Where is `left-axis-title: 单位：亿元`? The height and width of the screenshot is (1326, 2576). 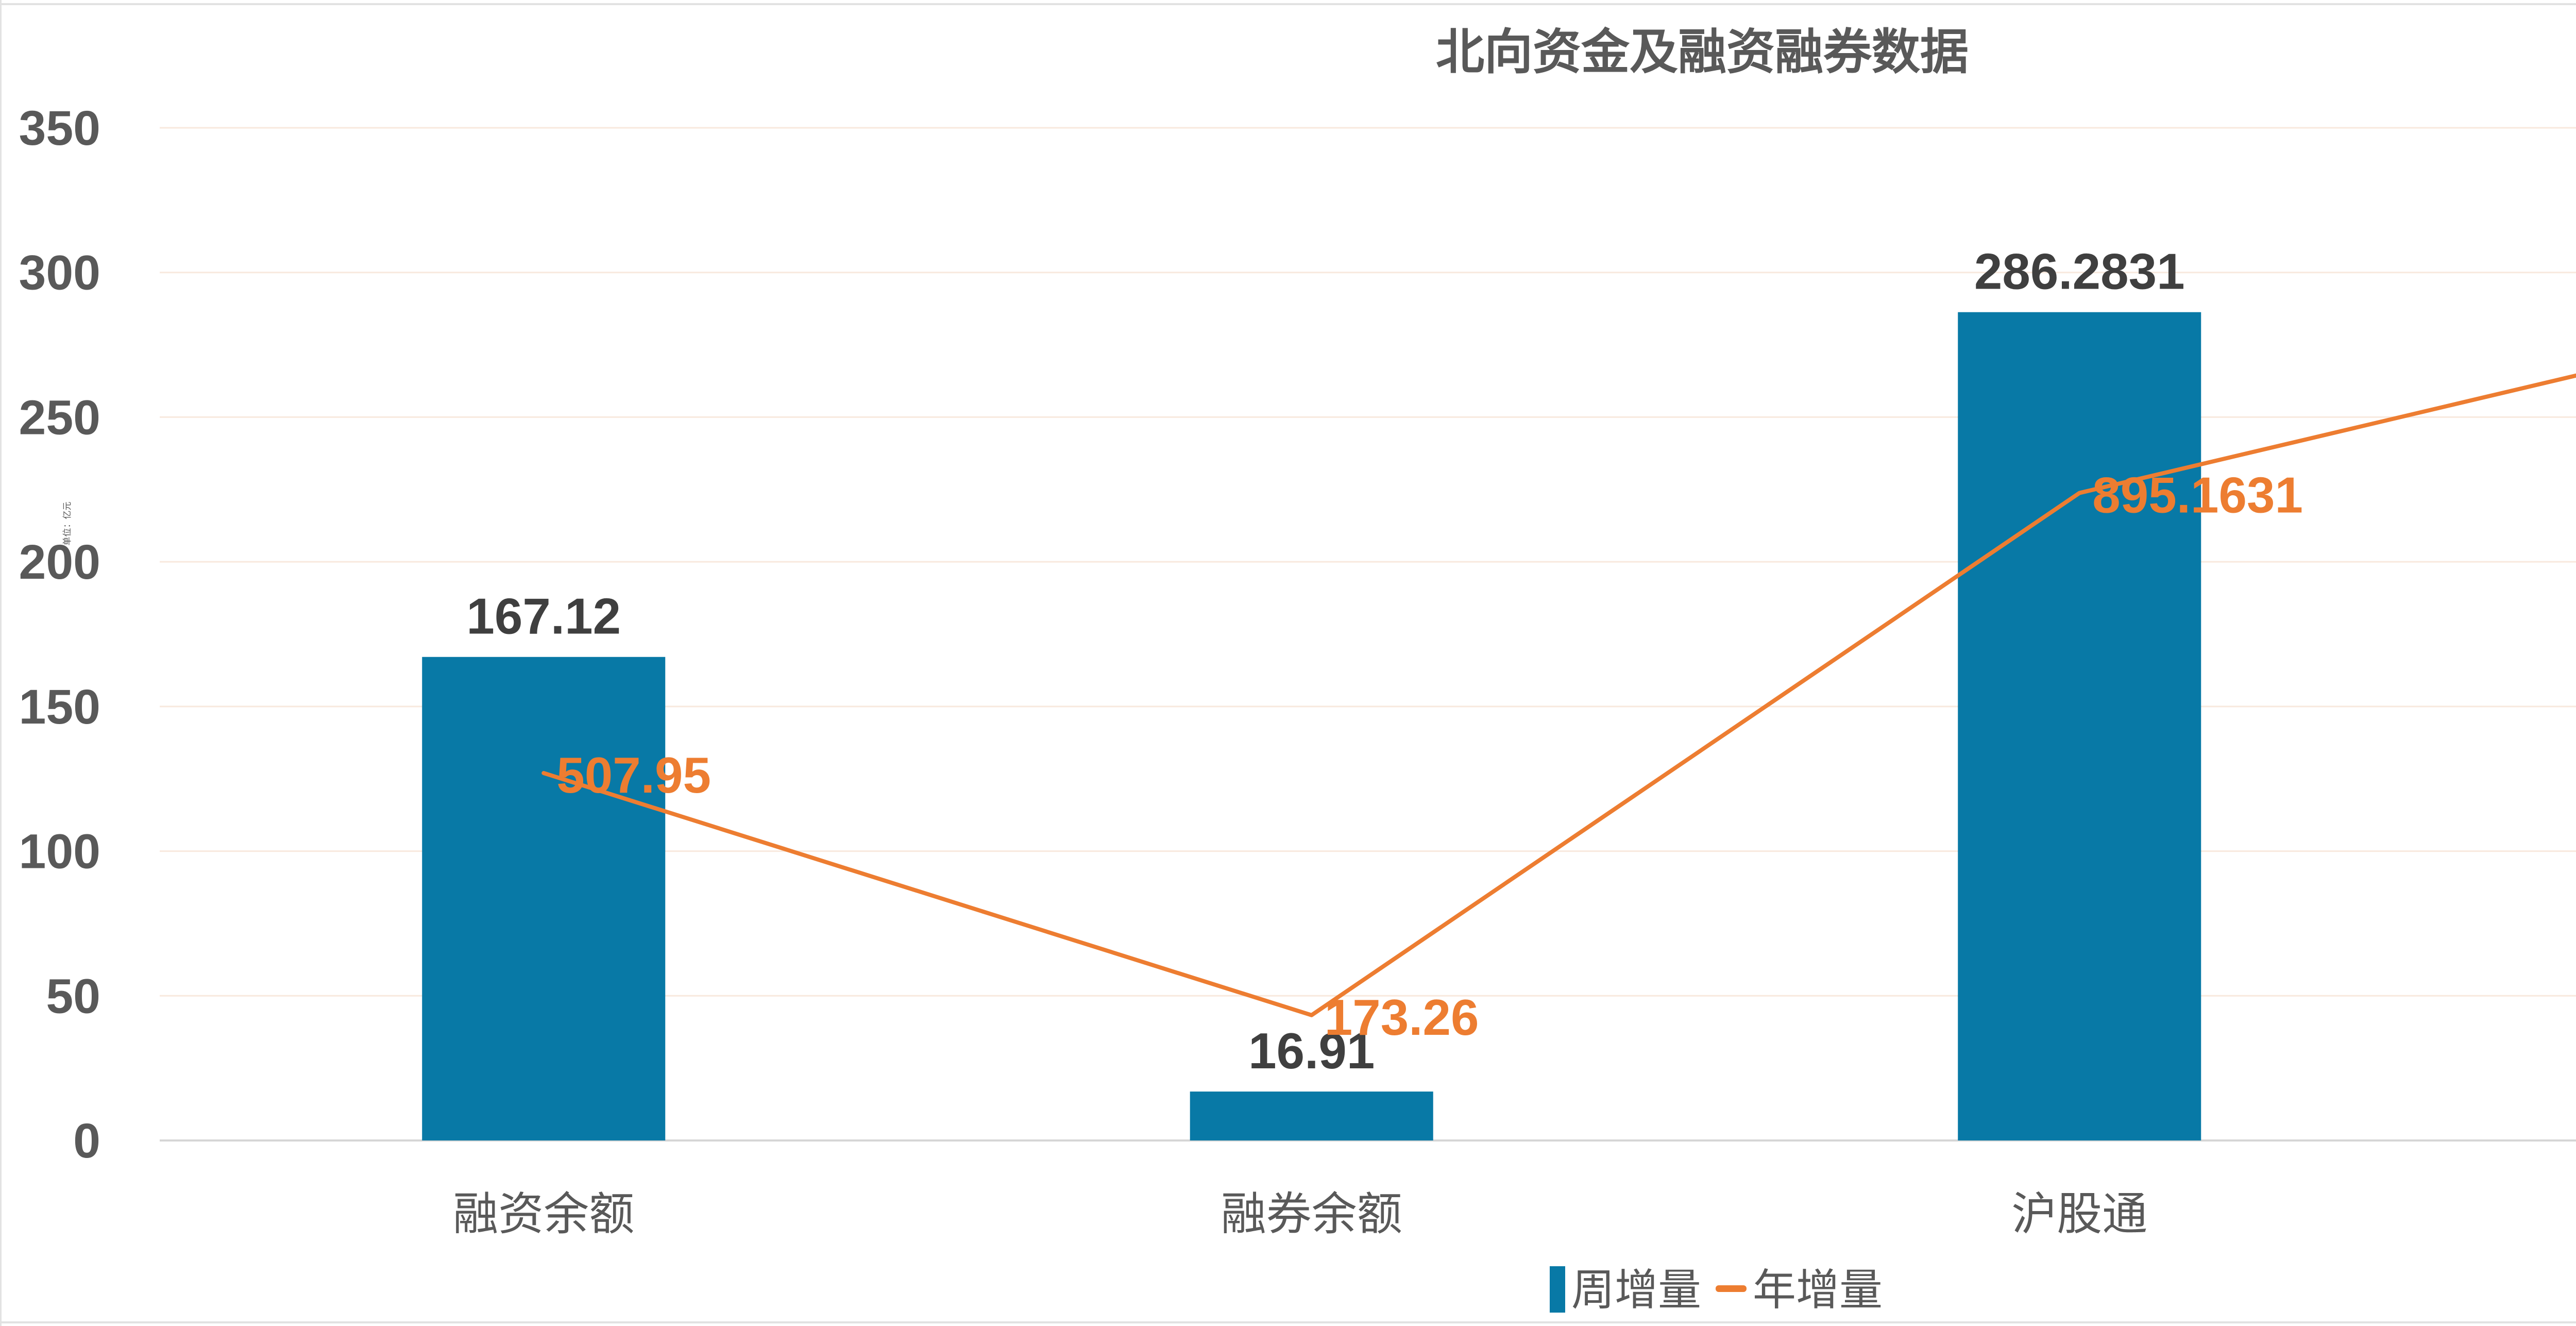
left-axis-title: 单位：亿元 is located at coordinates (67, 524).